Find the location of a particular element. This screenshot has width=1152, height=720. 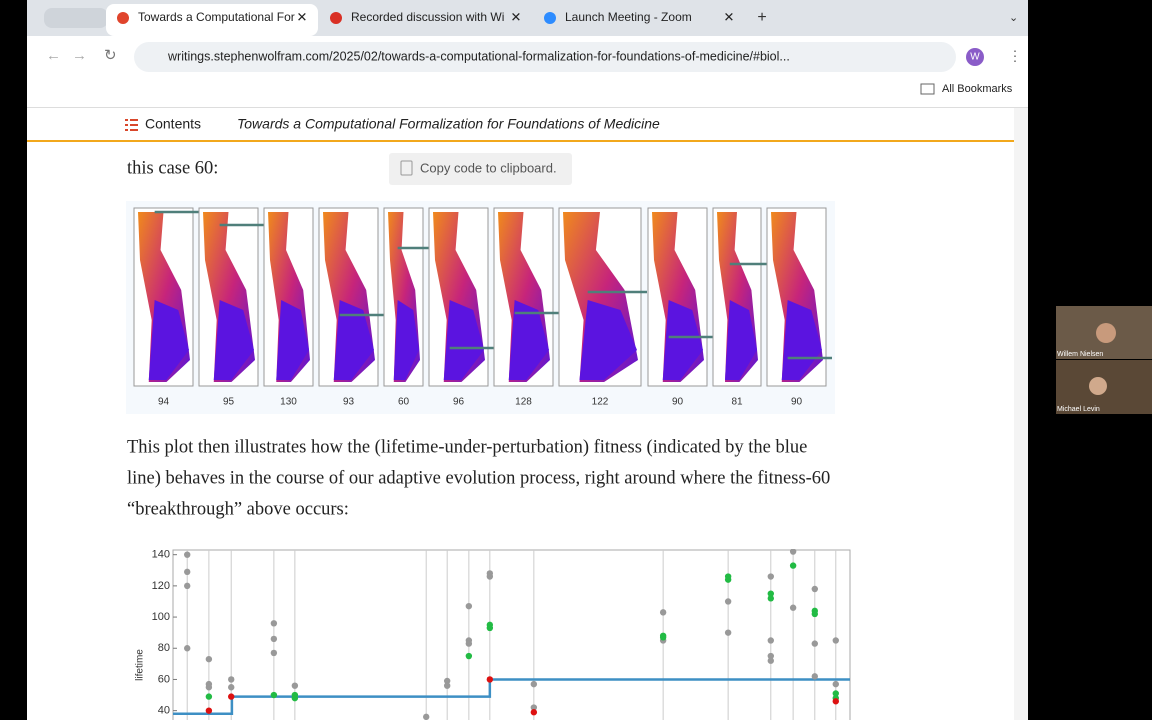

bookmarks-folder-icon is located at coordinates (927, 89).